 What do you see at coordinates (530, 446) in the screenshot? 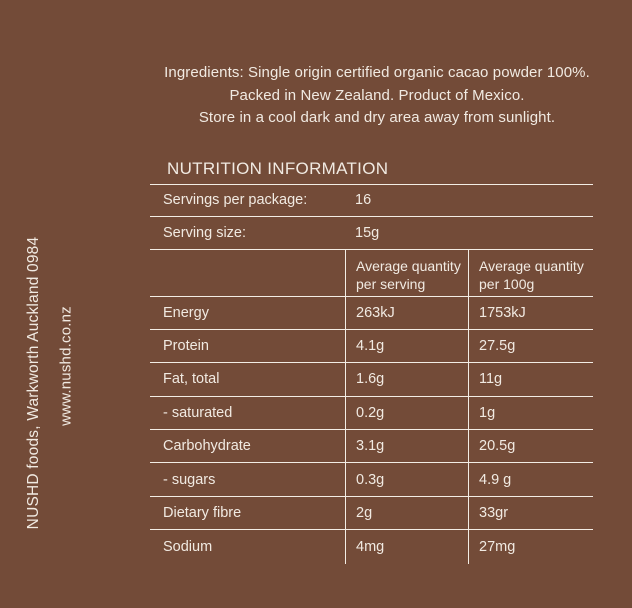
I see `value-per-100g: 20.5g` at bounding box center [530, 446].